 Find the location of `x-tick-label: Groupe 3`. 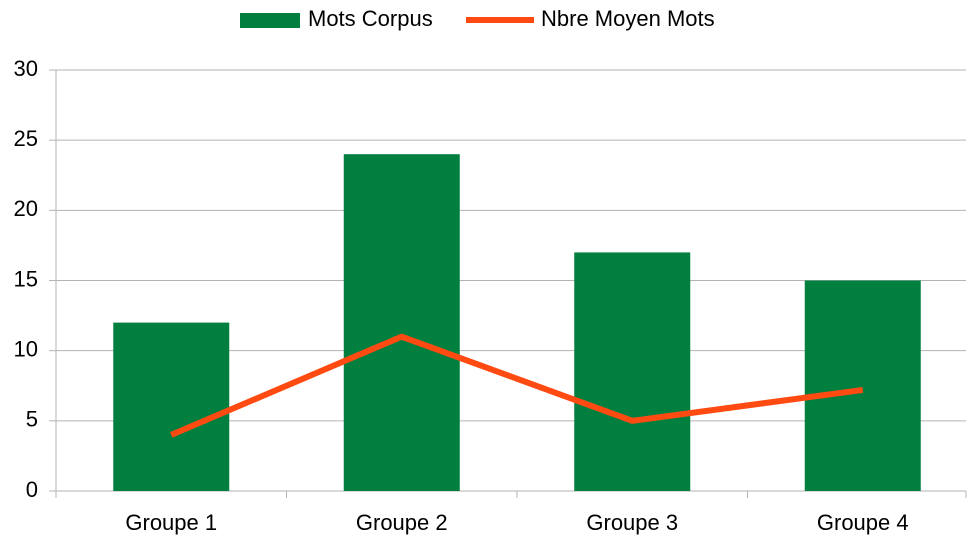

x-tick-label: Groupe 3 is located at coordinates (632, 522).